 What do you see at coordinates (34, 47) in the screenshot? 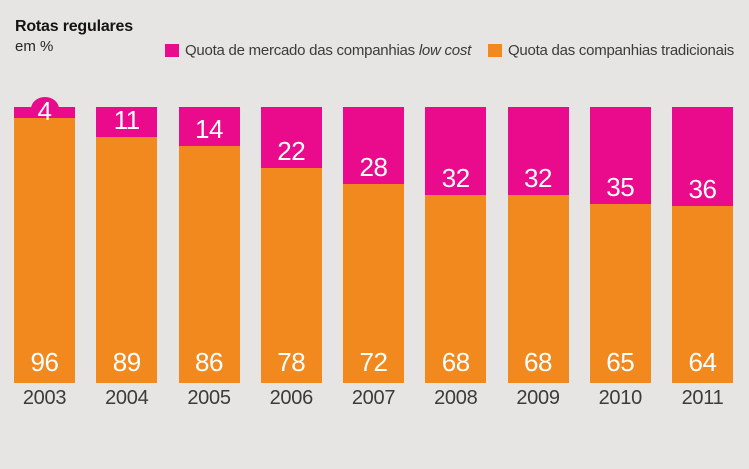
I see `chart-subtitle: em %` at bounding box center [34, 47].